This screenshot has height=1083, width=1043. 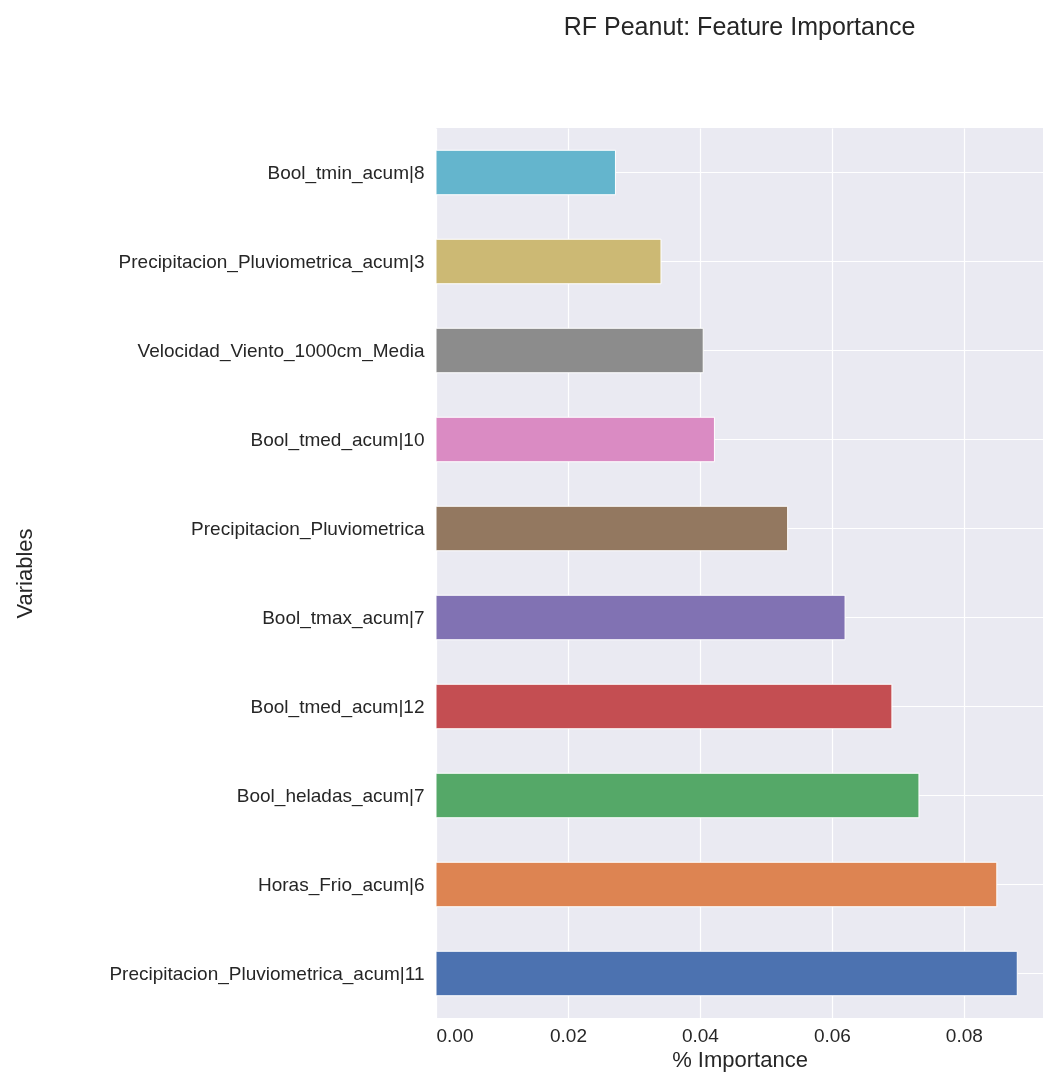 I want to click on y-axis-title: Variables, so click(x=24, y=573).